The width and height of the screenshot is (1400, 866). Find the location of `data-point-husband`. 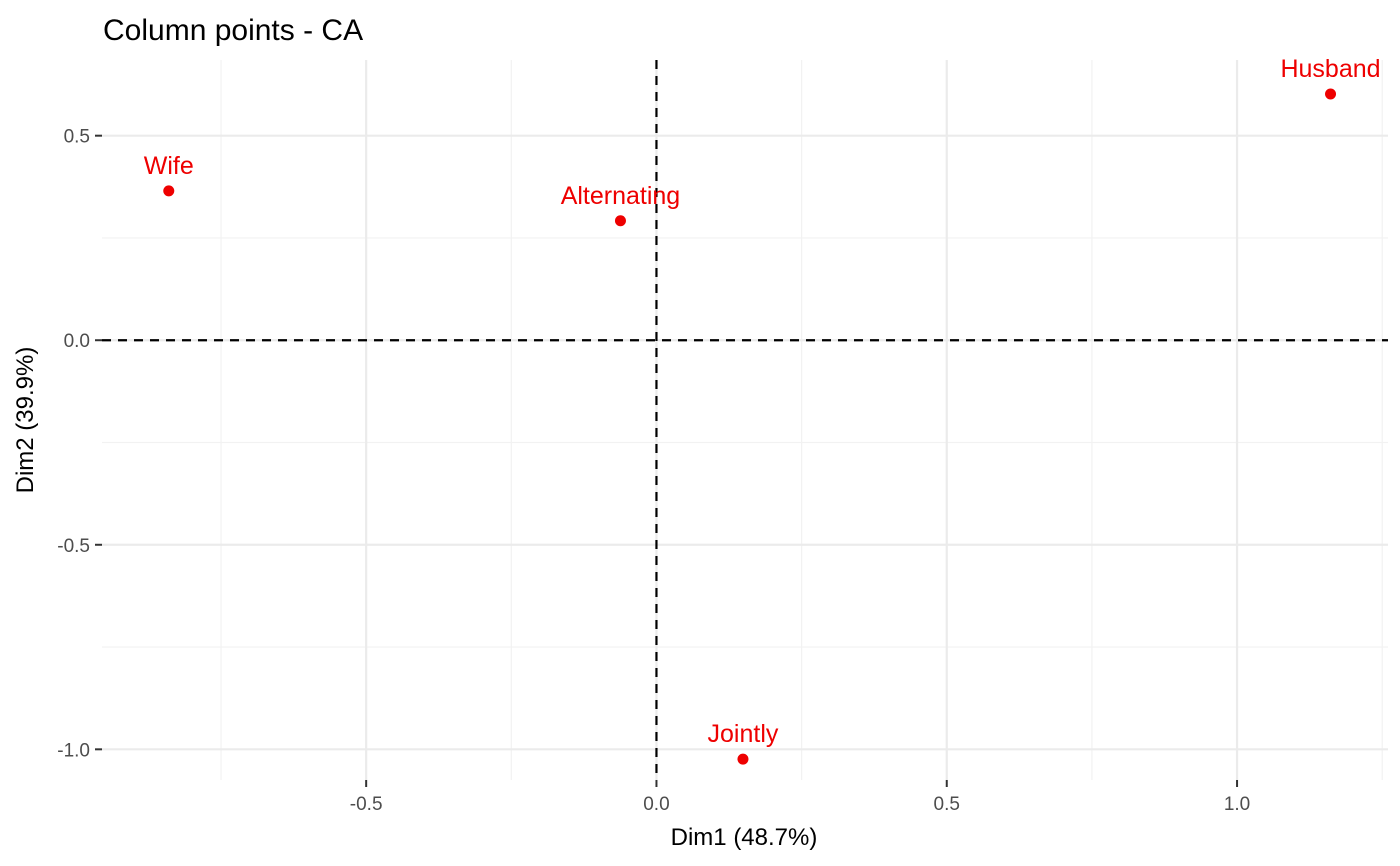

data-point-husband is located at coordinates (1331, 94).